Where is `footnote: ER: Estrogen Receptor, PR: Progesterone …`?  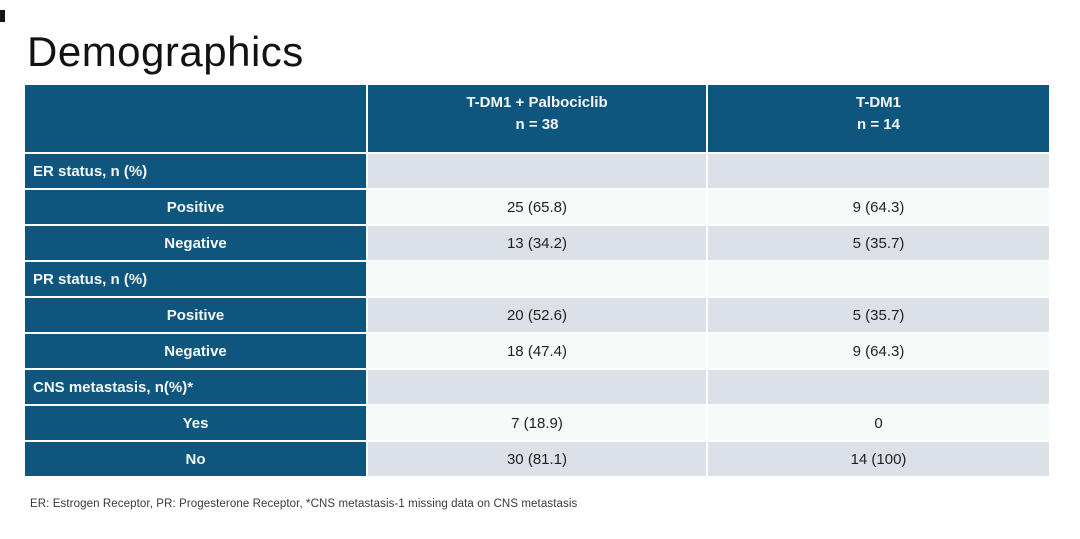 footnote: ER: Estrogen Receptor, PR: Progesterone … is located at coordinates (304, 504).